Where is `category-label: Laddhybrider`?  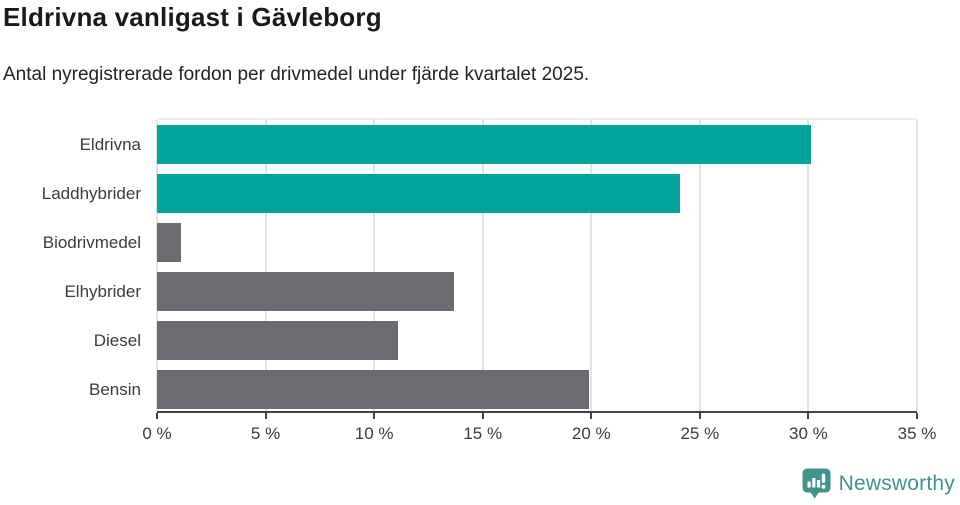
category-label: Laddhybrider is located at coordinates (91, 193).